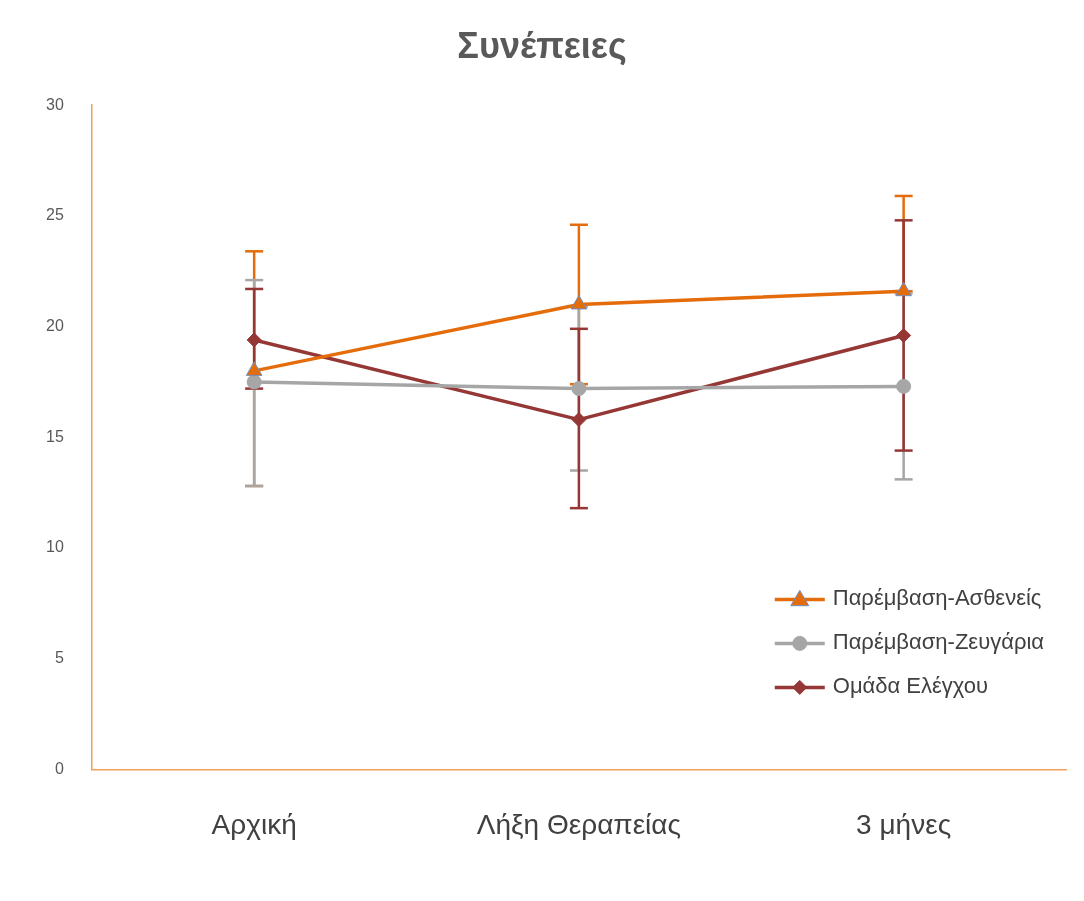 This screenshot has height=901, width=1084. Describe the element at coordinates (55, 436) in the screenshot. I see `y-tick-label: 15` at that location.